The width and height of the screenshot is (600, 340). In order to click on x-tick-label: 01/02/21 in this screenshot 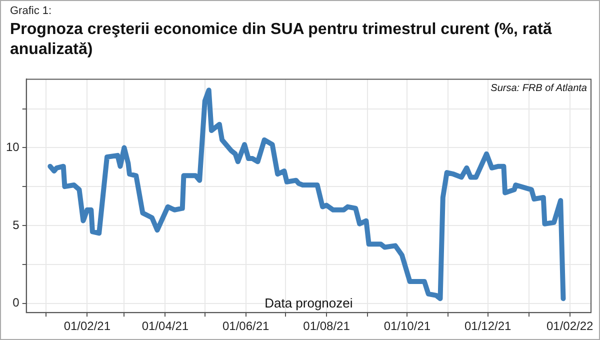, I will do `click(87, 326)`.